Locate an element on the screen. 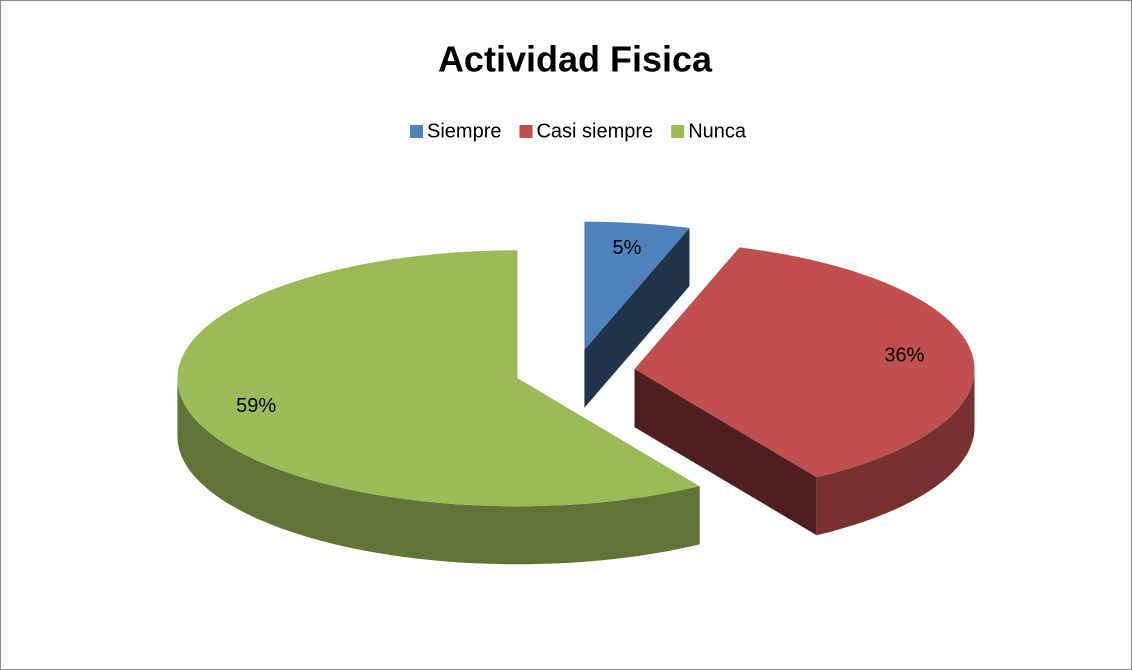  legend-label: Siempre is located at coordinates (464, 131).